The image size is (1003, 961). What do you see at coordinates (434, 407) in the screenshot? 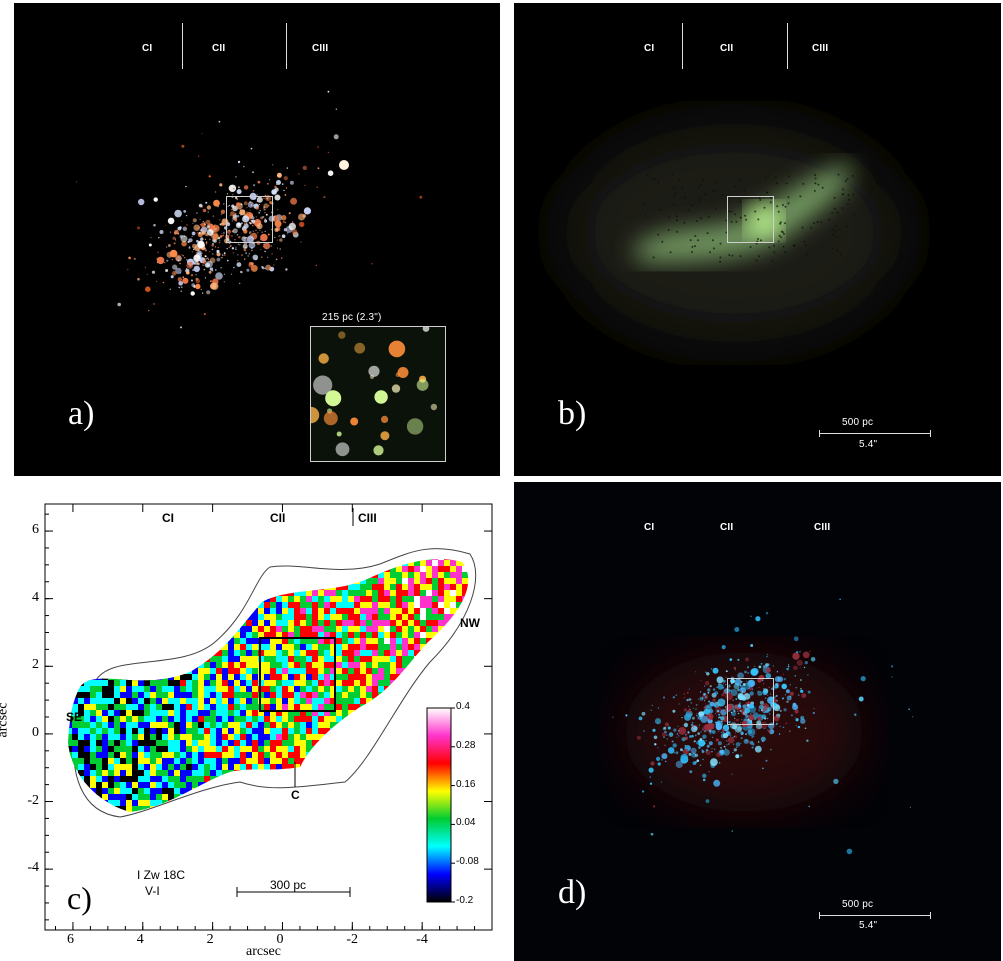
I see `inset-star` at bounding box center [434, 407].